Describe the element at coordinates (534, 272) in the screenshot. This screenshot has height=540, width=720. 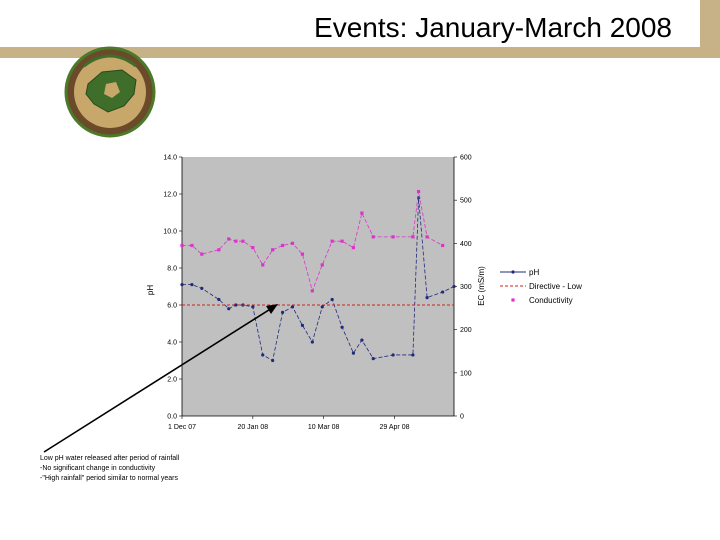
I see `legend-label: pH` at that location.